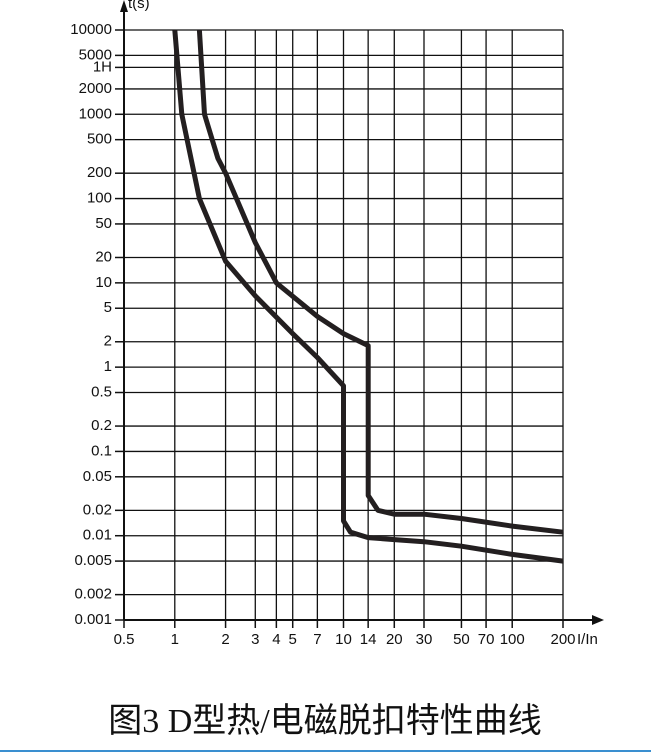 The width and height of the screenshot is (651, 754). What do you see at coordinates (103, 223) in the screenshot?
I see `y-tick-label: 50` at bounding box center [103, 223].